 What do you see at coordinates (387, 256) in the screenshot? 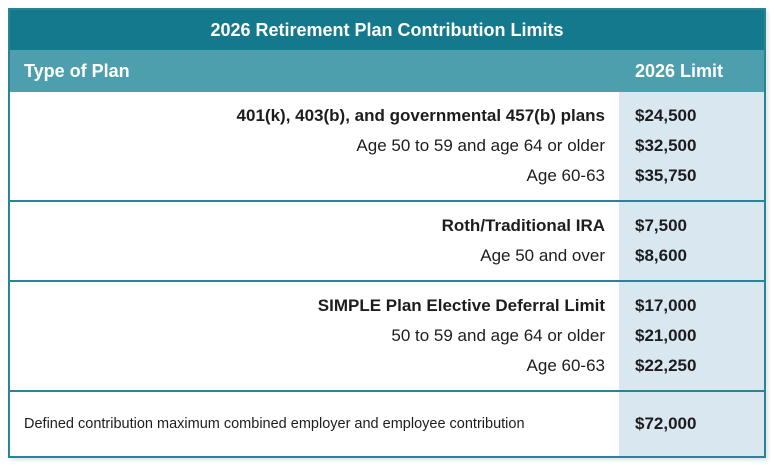
I see `table-row: Age 50 and over $8,600` at bounding box center [387, 256].